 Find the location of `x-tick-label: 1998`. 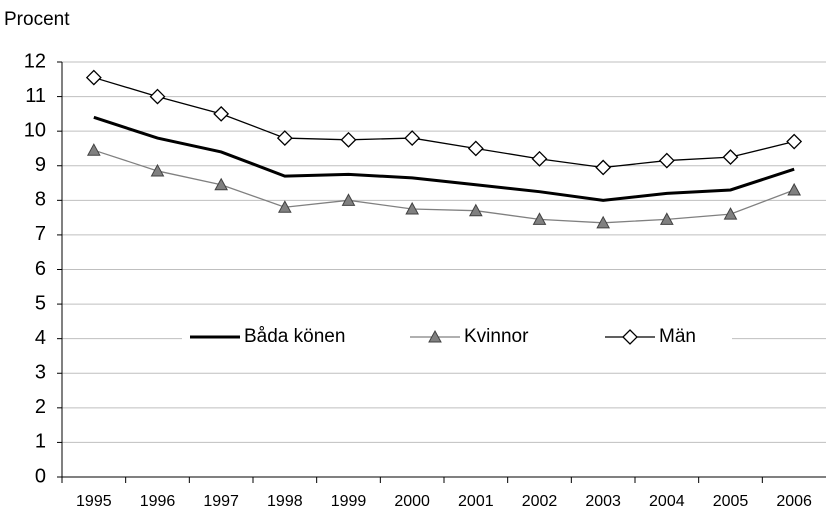

x-tick-label: 1998 is located at coordinates (285, 501).